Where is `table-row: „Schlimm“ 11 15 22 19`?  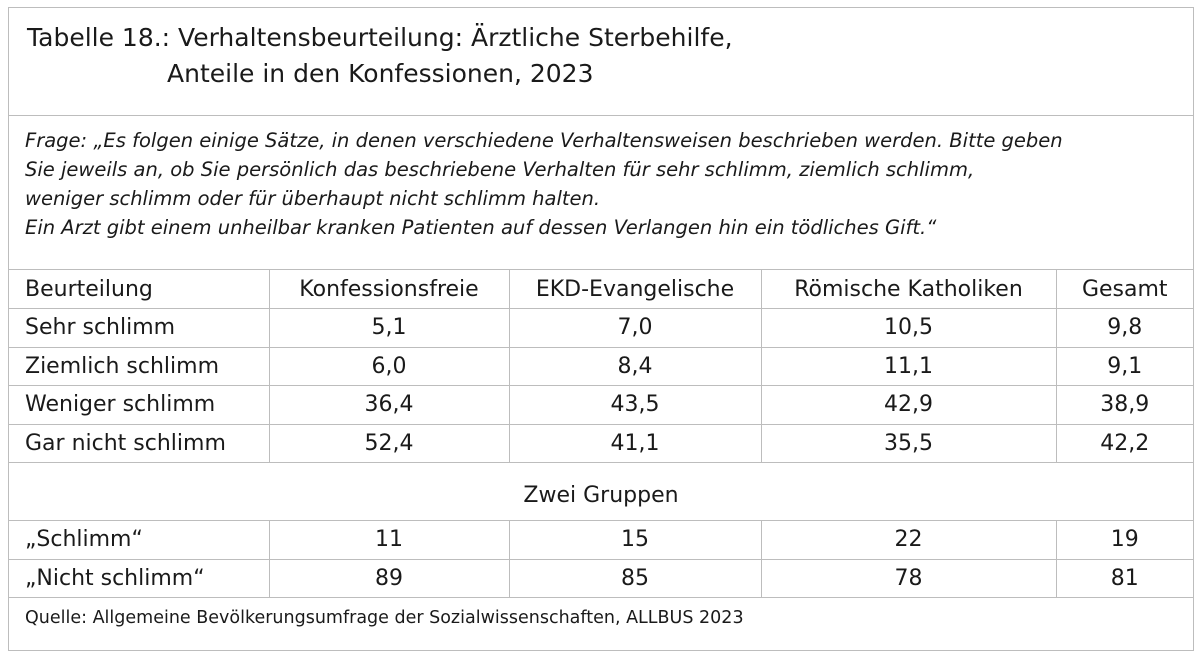 table-row: „Schlimm“ 11 15 22 19 is located at coordinates (601, 540).